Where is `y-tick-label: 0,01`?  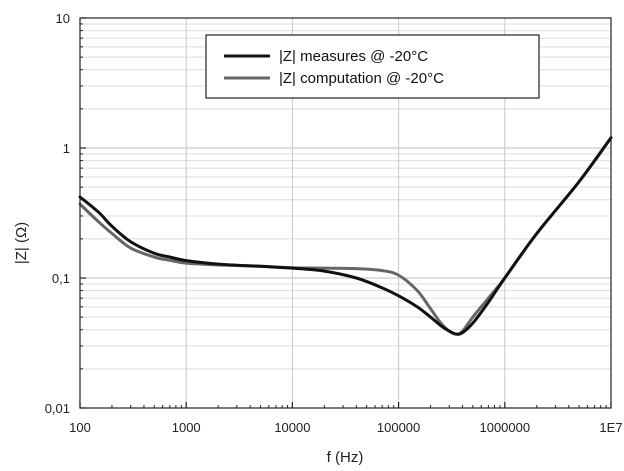
y-tick-label: 0,01 is located at coordinates (57, 408).